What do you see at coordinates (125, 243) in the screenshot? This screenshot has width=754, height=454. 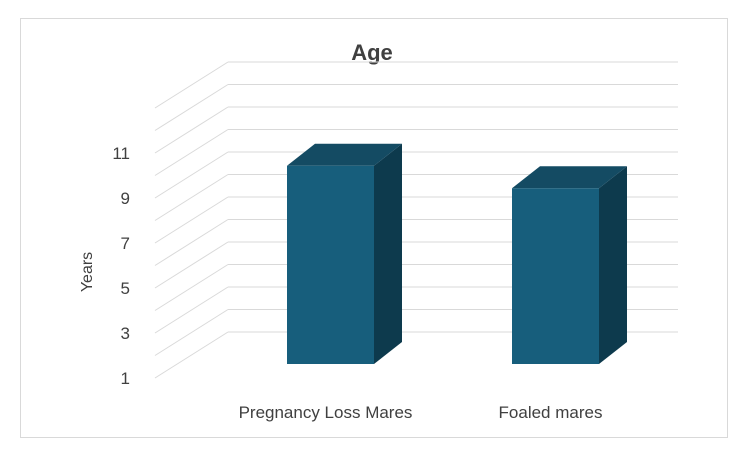 I see `y-tick-label: 7` at bounding box center [125, 243].